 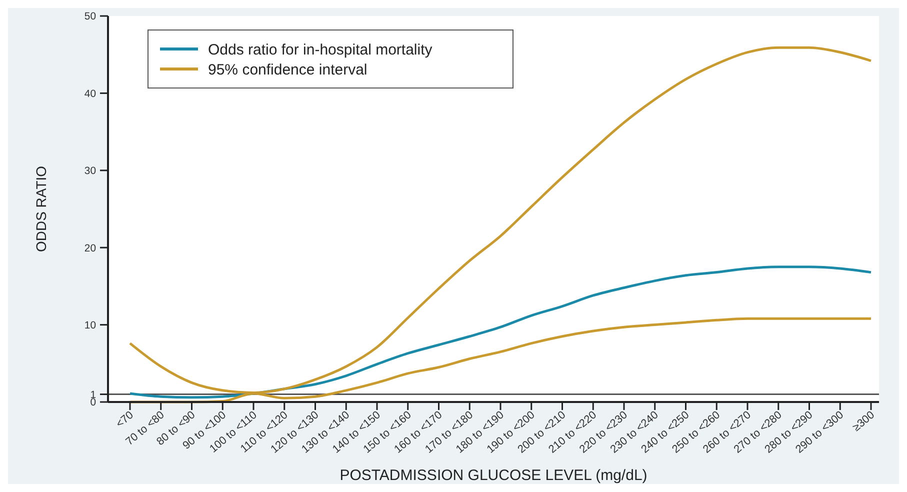 What do you see at coordinates (90, 17) in the screenshot?
I see `y-tick-label: 50` at bounding box center [90, 17].